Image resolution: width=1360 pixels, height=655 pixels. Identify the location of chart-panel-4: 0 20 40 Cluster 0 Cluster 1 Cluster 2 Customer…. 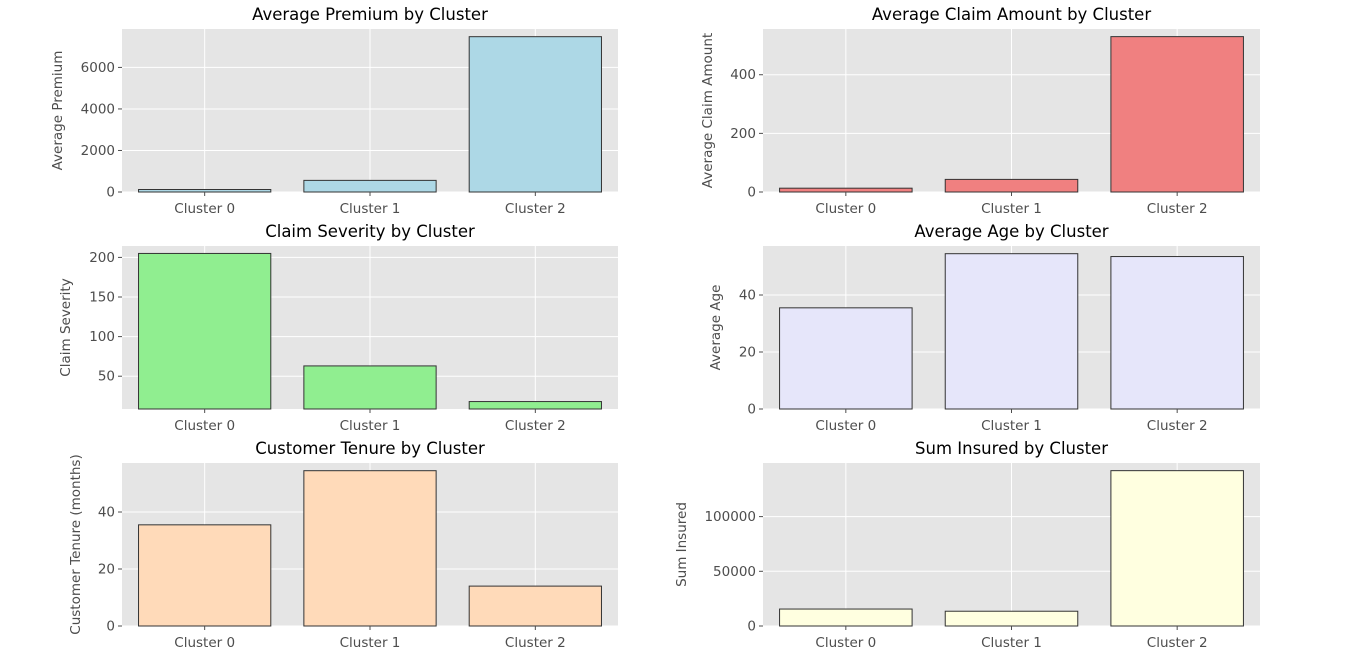
(343, 545).